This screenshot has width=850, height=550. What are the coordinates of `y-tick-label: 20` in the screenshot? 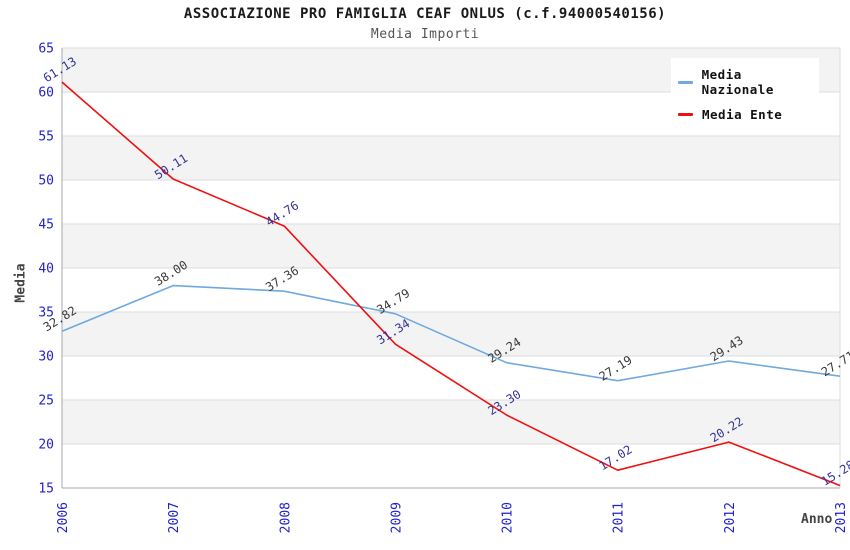 It's located at (46, 445).